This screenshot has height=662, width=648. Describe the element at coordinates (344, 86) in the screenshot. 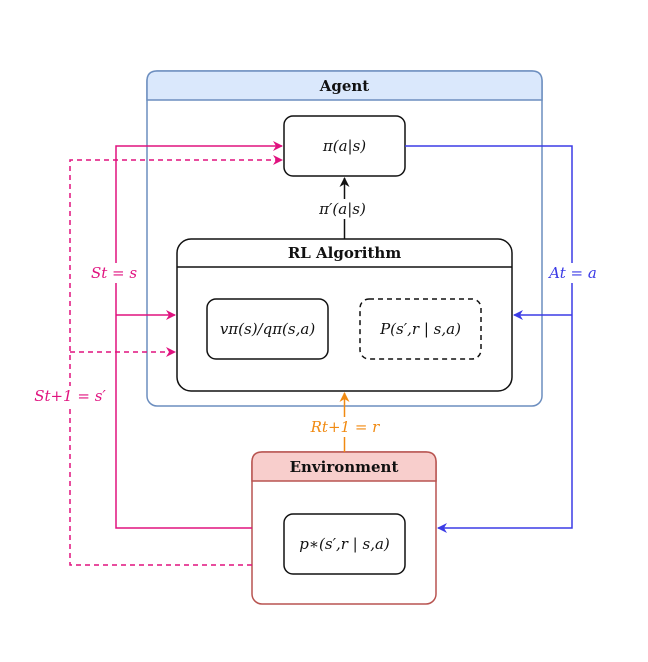

I see `agent-title: Agent` at that location.